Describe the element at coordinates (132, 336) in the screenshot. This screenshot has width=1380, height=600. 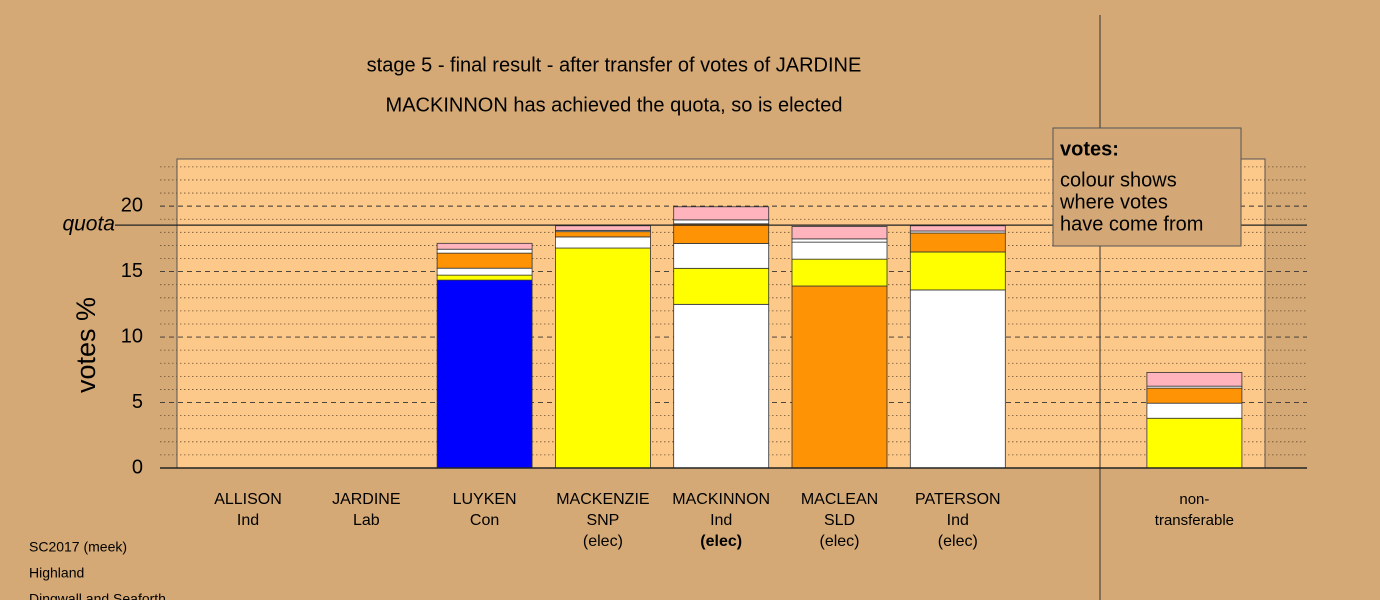
I see `y-tick-label: 10` at that location.